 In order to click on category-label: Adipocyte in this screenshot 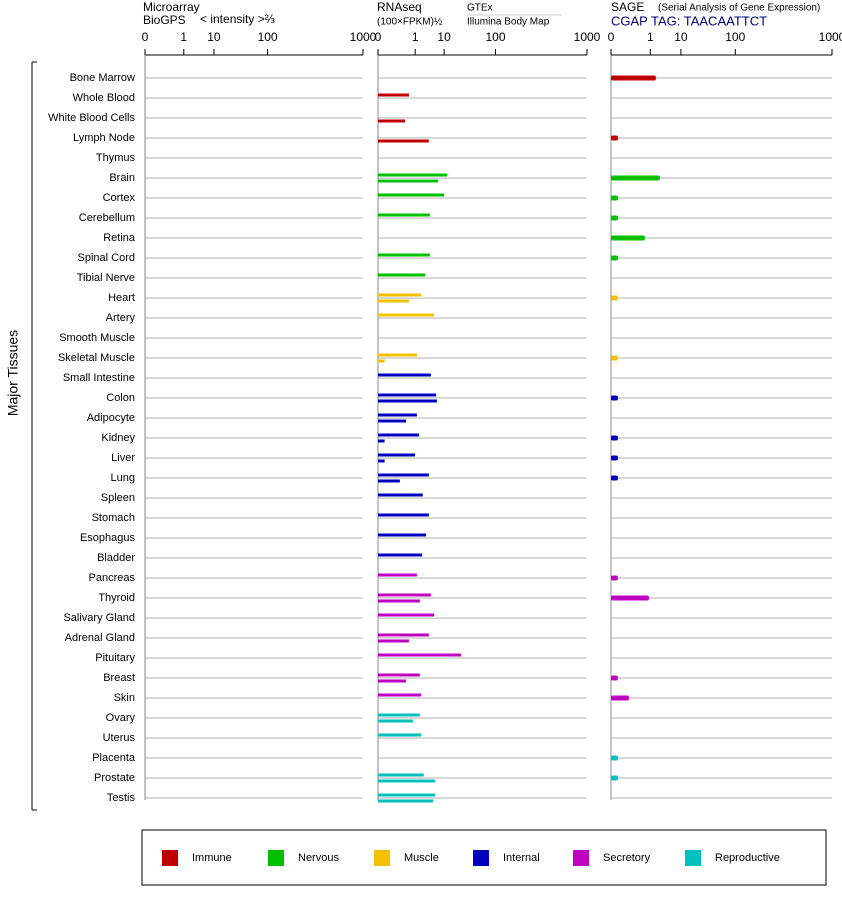, I will do `click(111, 418)`.